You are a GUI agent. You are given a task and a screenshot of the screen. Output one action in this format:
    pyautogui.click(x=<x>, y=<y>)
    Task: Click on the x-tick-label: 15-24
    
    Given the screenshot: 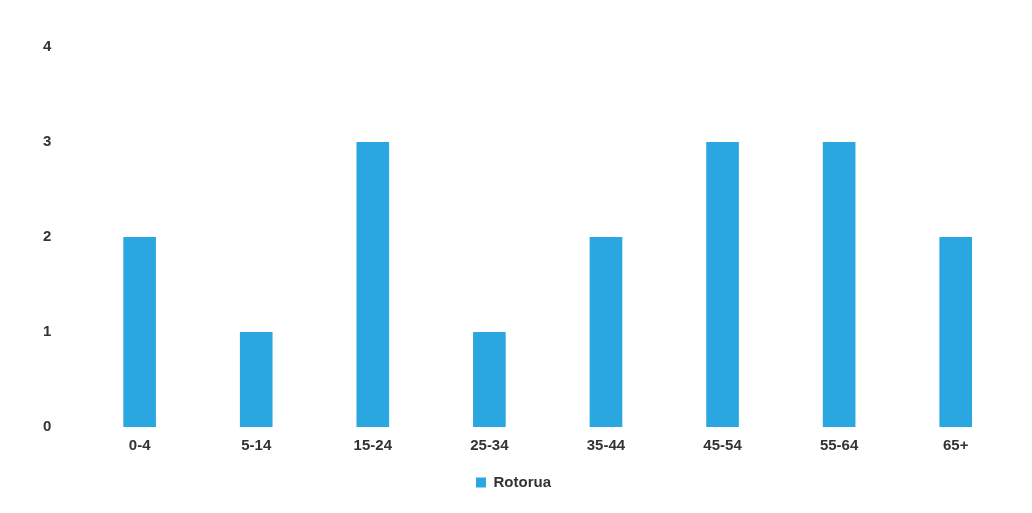 What is the action you would take?
    pyautogui.click(x=373, y=445)
    